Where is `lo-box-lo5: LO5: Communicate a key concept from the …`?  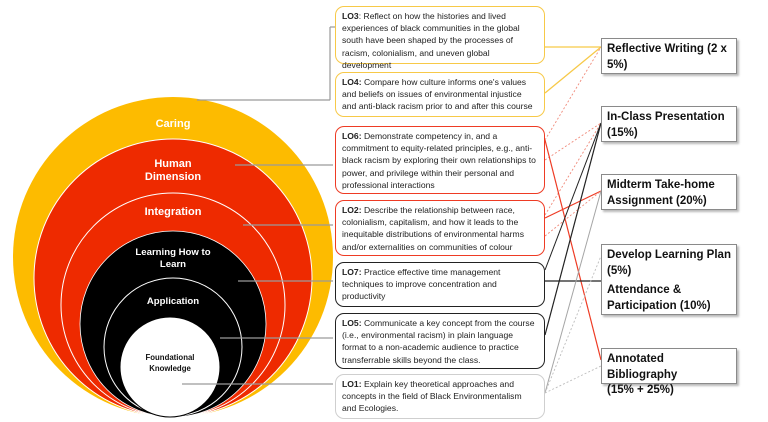
lo-box-lo5: LO5: Communicate a key concept from the … is located at coordinates (440, 341).